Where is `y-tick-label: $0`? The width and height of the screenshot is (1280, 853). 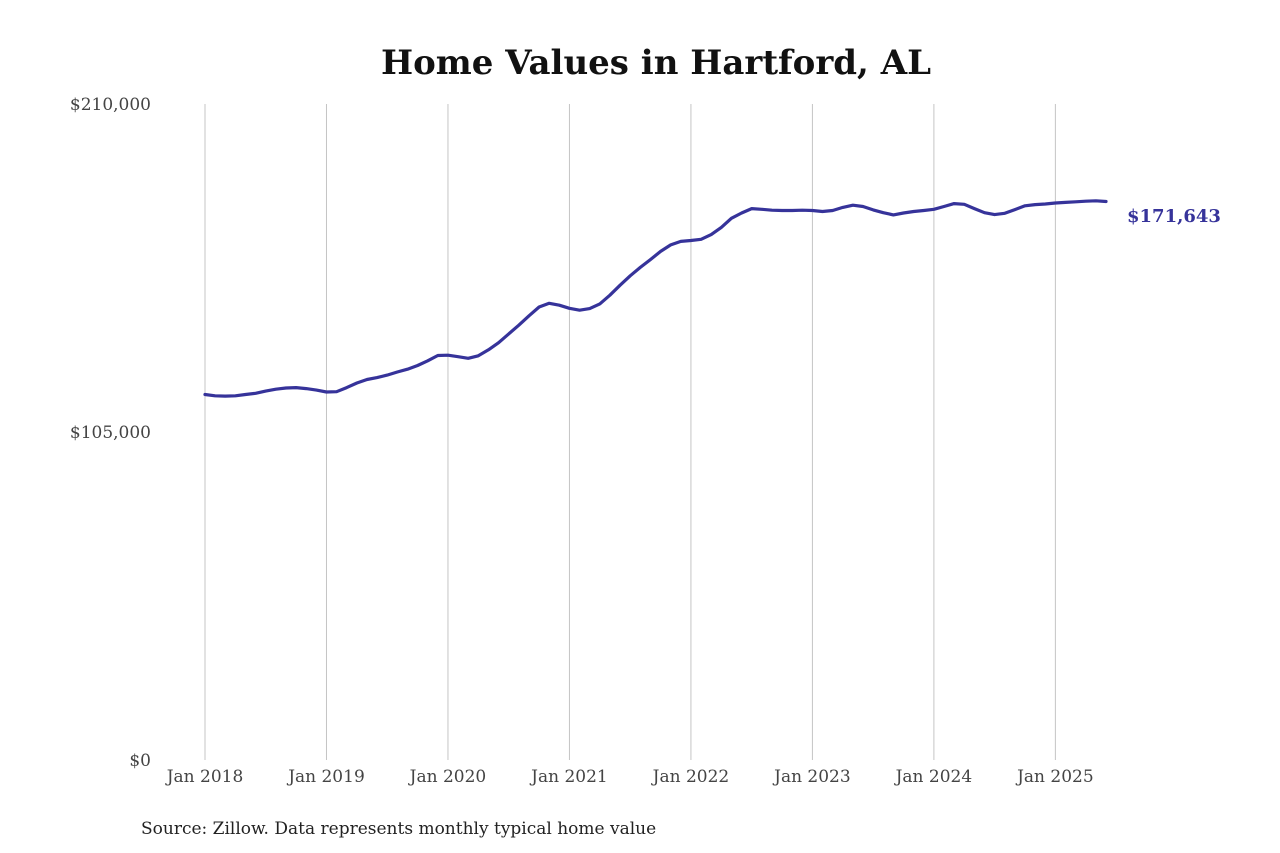 y-tick-label: $0 is located at coordinates (140, 761).